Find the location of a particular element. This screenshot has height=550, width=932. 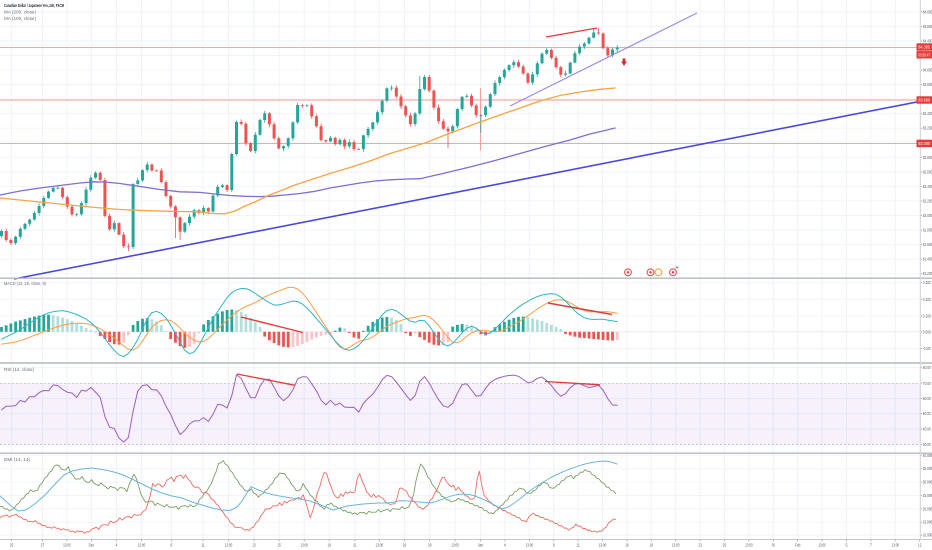

svg-text: 82.000 is located at coordinates (927, 215).